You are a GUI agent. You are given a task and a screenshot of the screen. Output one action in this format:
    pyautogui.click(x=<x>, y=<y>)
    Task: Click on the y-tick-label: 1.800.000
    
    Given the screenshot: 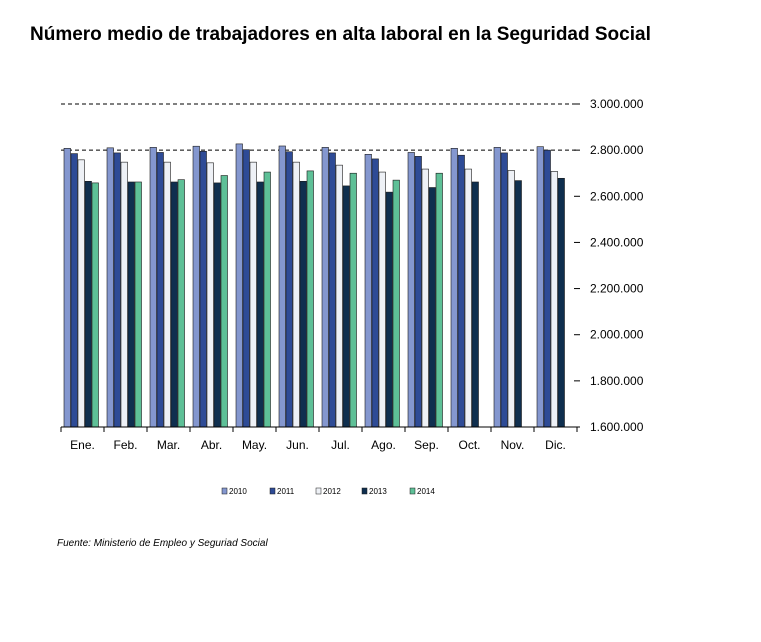 What is the action you would take?
    pyautogui.click(x=617, y=381)
    